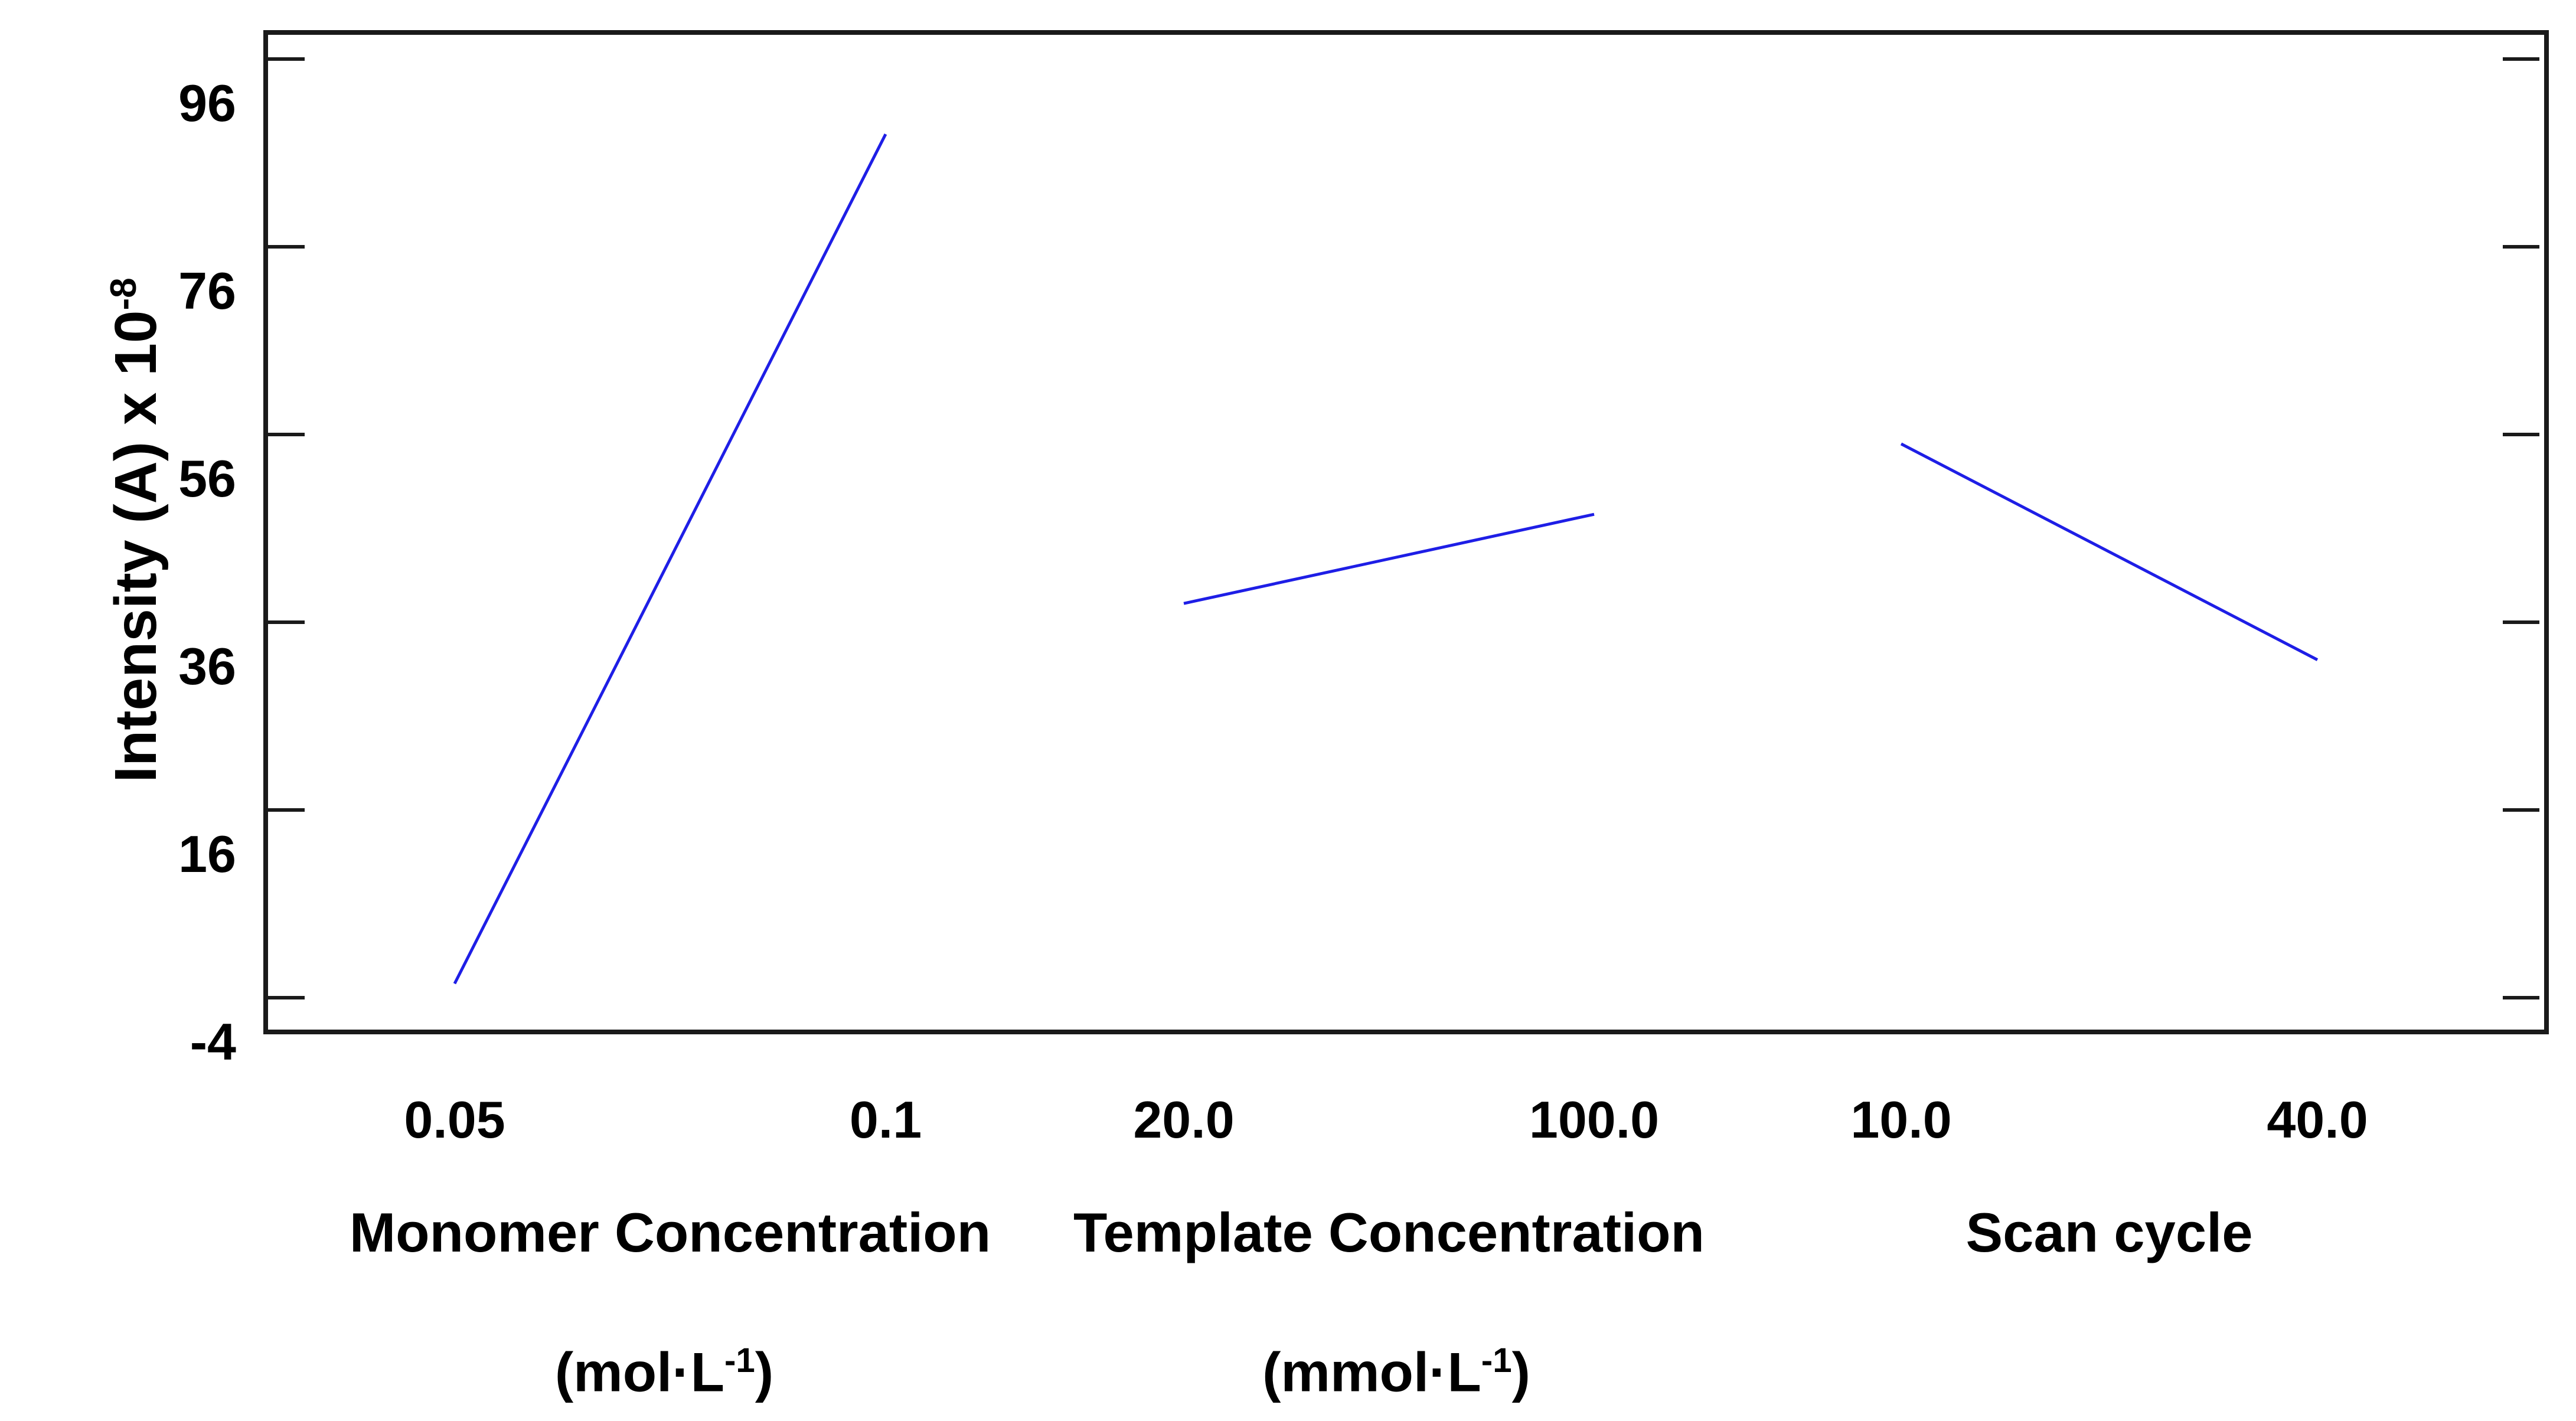 This screenshot has height=1421, width=2576. I want to click on line-monomer, so click(670, 559).